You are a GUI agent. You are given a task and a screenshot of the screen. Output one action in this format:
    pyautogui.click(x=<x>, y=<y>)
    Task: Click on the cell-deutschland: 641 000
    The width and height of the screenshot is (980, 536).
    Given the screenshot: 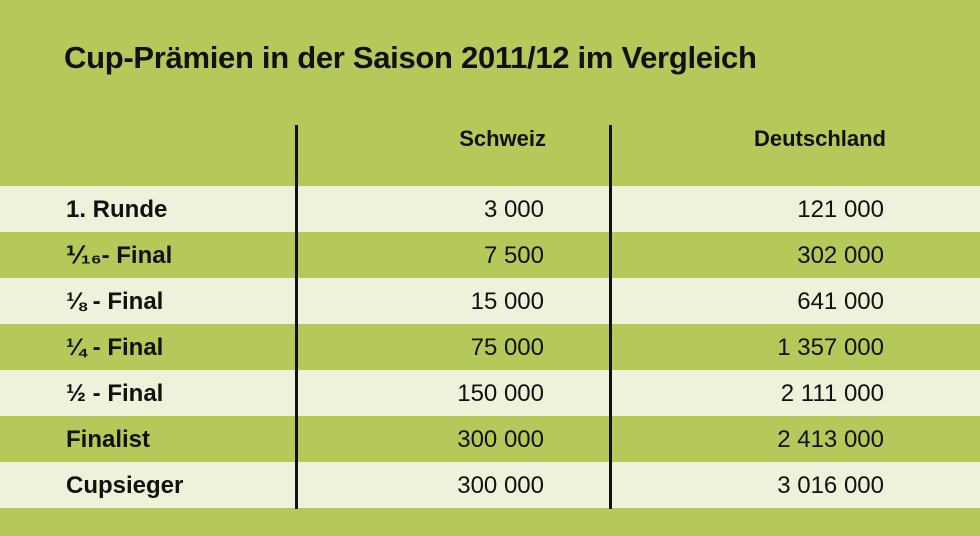 What is the action you would take?
    pyautogui.click(x=840, y=301)
    